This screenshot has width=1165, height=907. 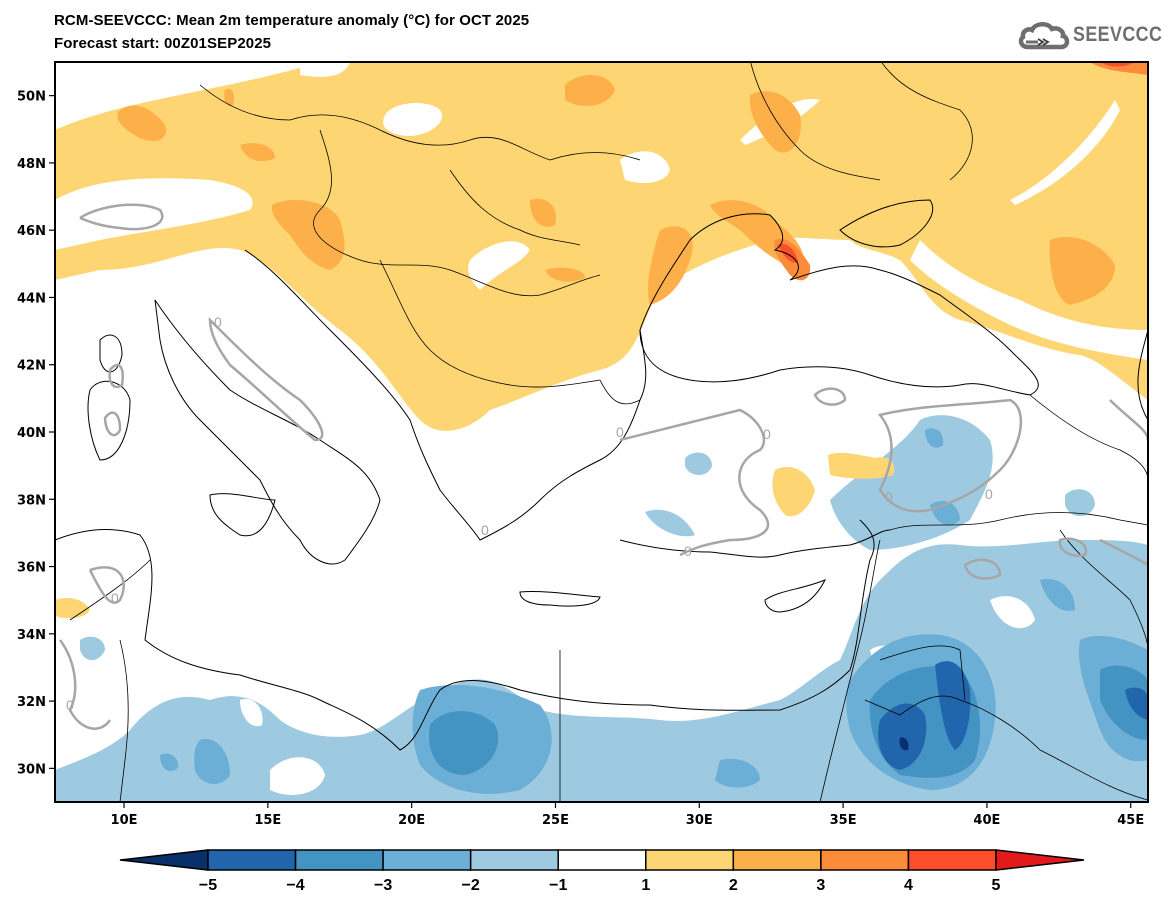 I want to click on colorbar-tick-label: −4, so click(x=295, y=885).